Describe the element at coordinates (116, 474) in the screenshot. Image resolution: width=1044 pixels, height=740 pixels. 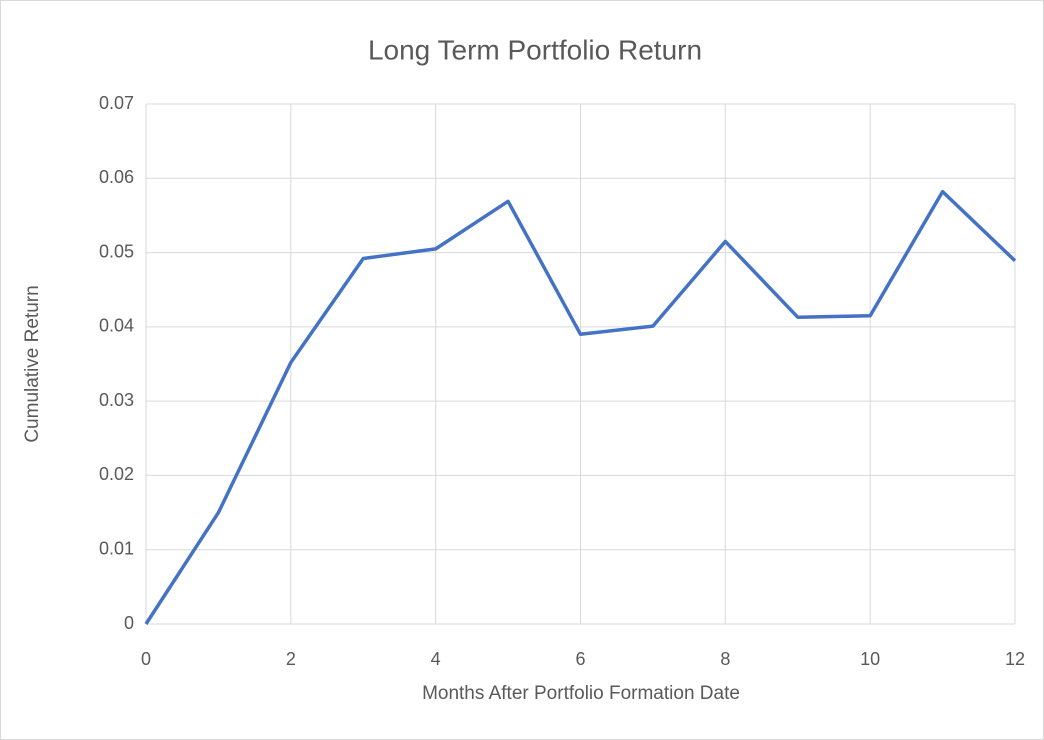
I see `y-tick-label: 0.02` at that location.